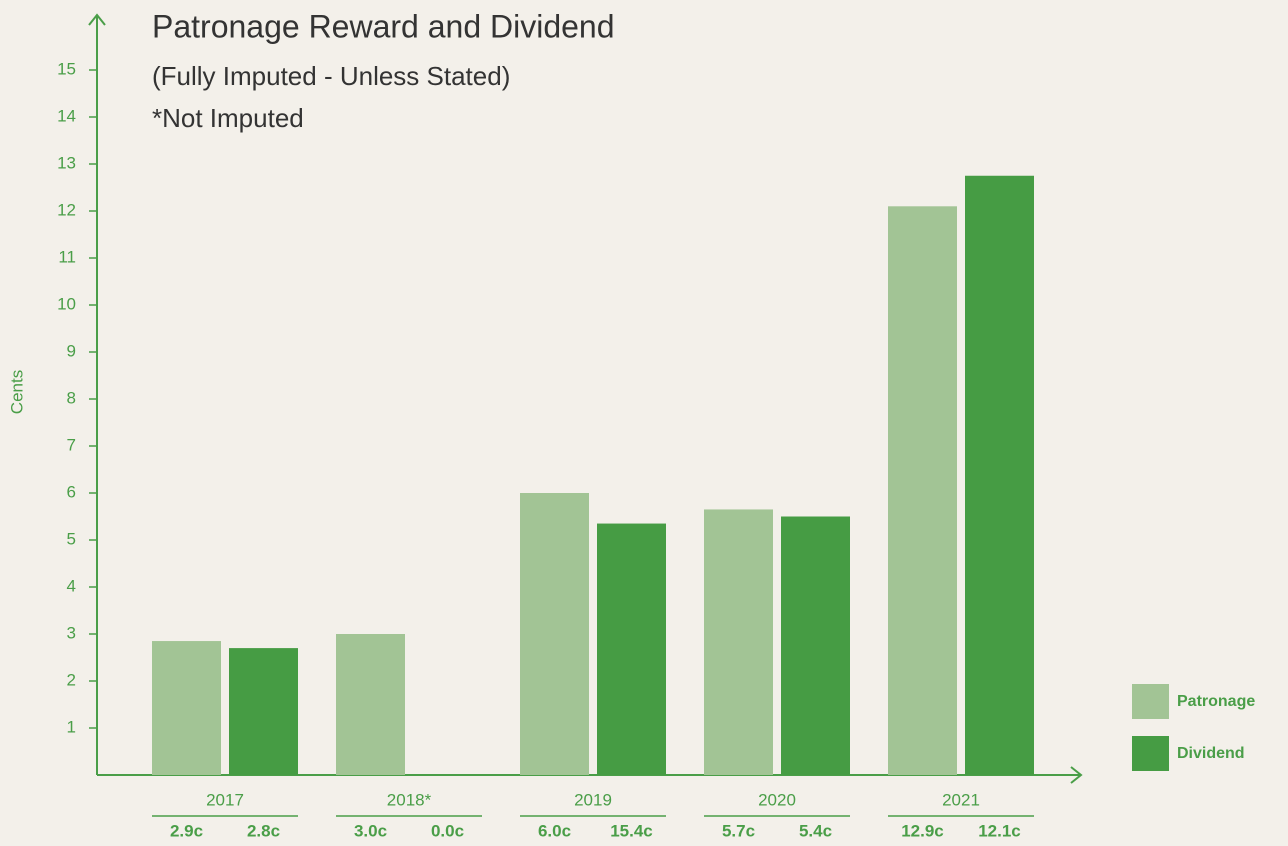 The height and width of the screenshot is (846, 1288). I want to click on printed-amount: 0.0c, so click(447, 830).